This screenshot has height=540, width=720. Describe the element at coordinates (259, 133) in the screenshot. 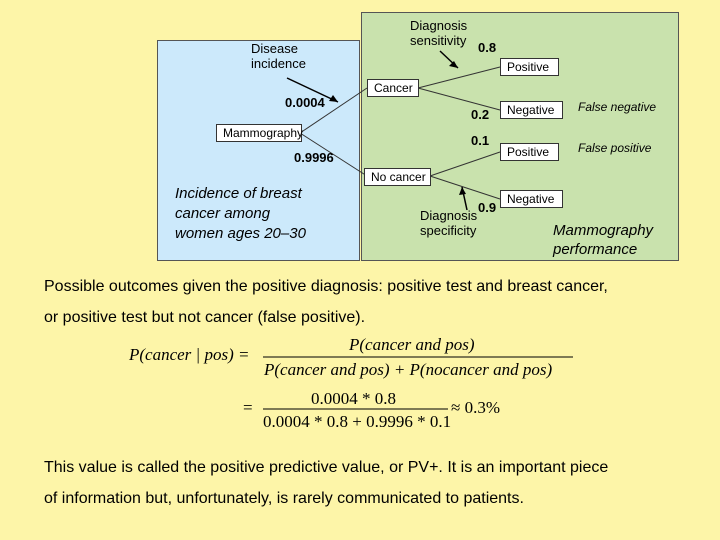

I see `tree-root-mammography: Mammography` at that location.